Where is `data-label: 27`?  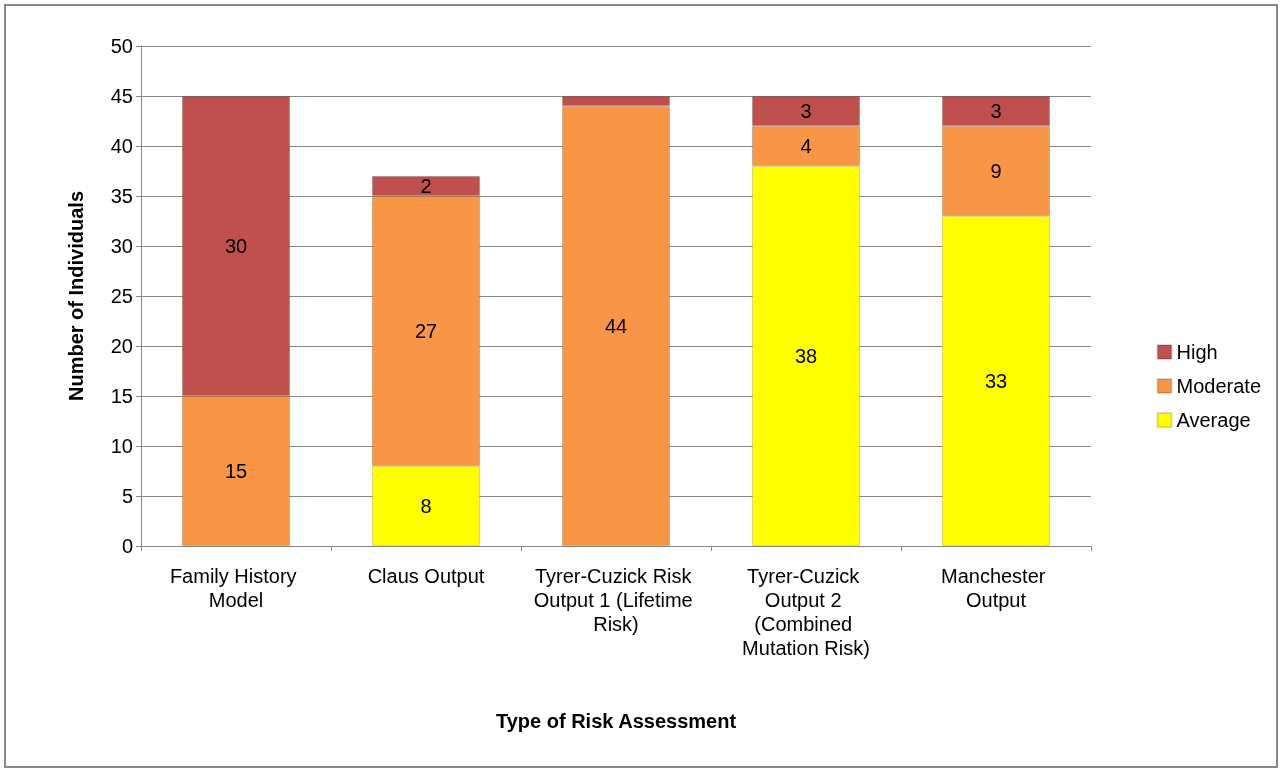 data-label: 27 is located at coordinates (426, 331).